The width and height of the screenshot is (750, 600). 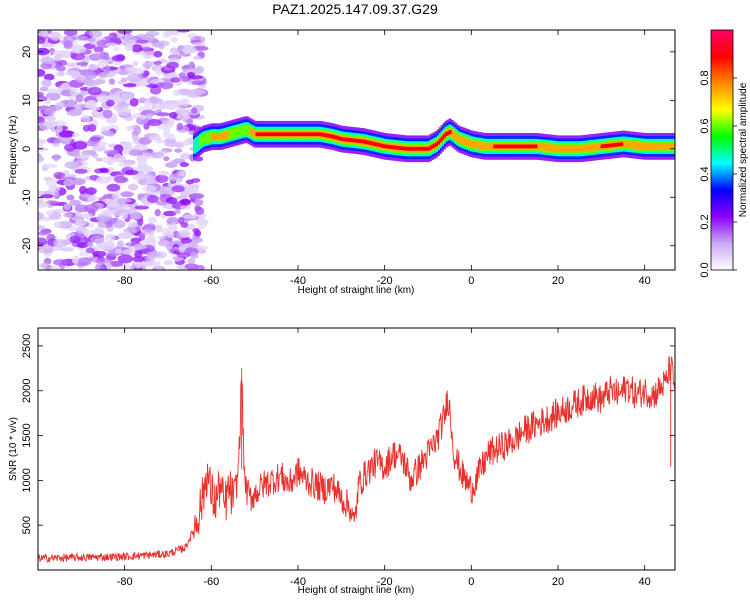 I want to click on spectrogram-y-tick-label: 10, so click(x=27, y=100).